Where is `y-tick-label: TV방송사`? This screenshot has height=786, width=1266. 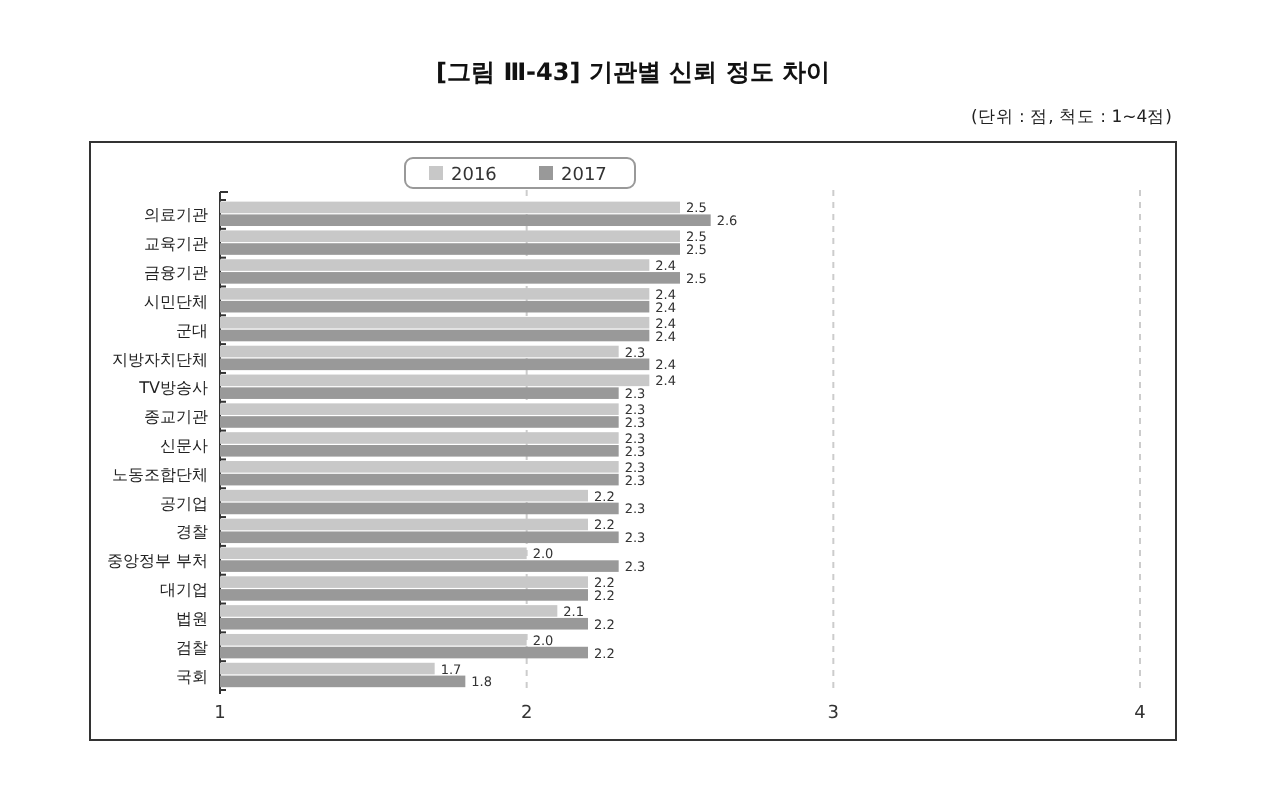 y-tick-label: TV방송사 is located at coordinates (172, 388).